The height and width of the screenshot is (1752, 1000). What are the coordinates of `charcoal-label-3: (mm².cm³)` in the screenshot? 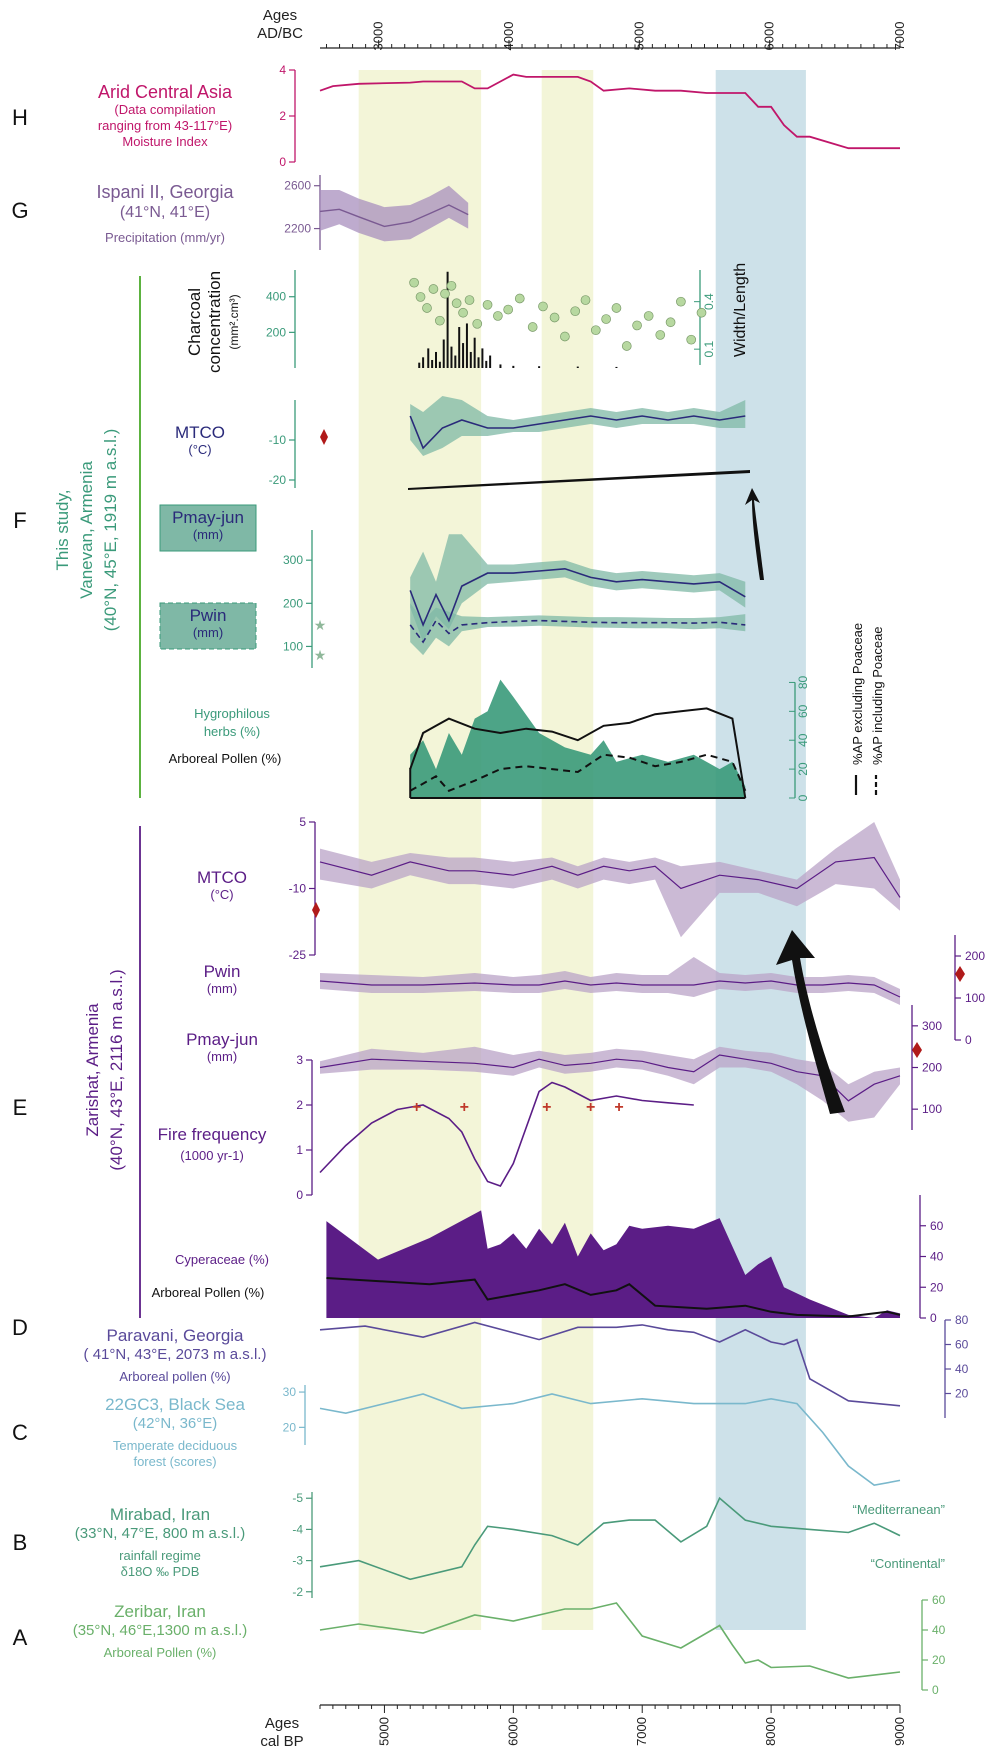 It's located at (234, 321).